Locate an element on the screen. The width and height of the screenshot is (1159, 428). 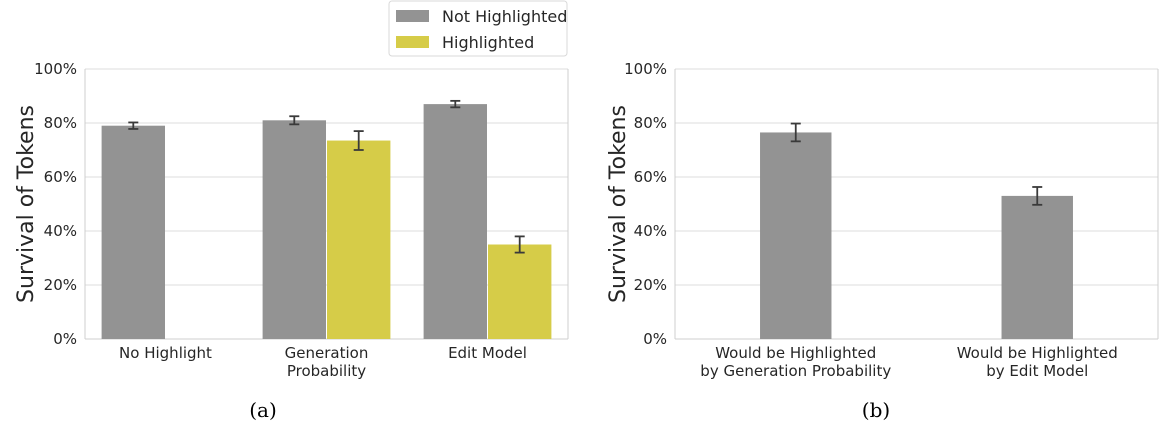
legend-label: Highlighted is located at coordinates (488, 42).